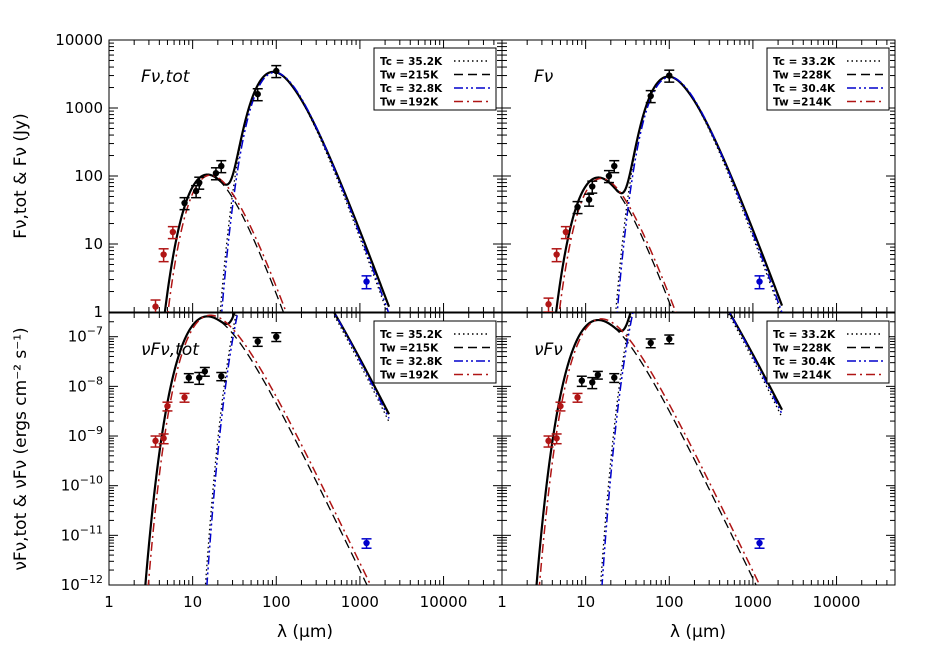 The height and width of the screenshot is (662, 926). What do you see at coordinates (84, 108) in the screenshot?
I see `y-tick-label: 1000` at bounding box center [84, 108].